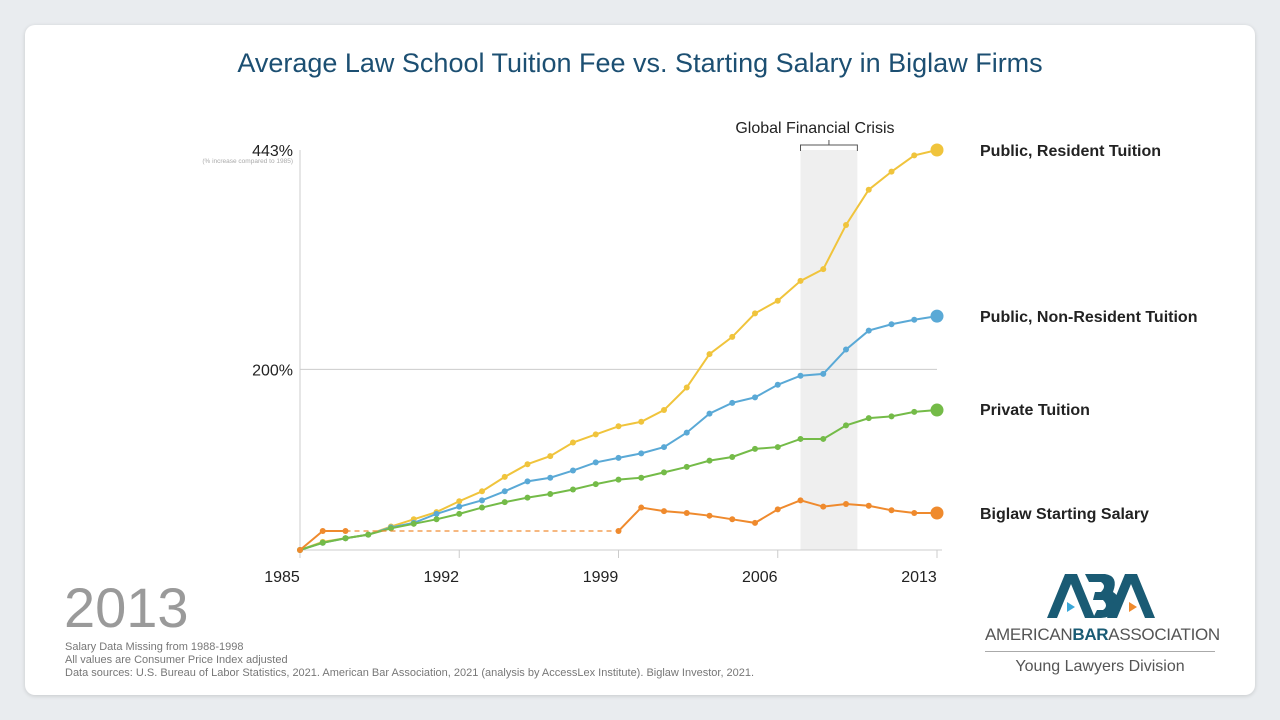 The height and width of the screenshot is (720, 1280). Describe the element at coordinates (1102, 634) in the screenshot. I see `aba-wordmark: AMERICANBARASSOCIATION` at that location.